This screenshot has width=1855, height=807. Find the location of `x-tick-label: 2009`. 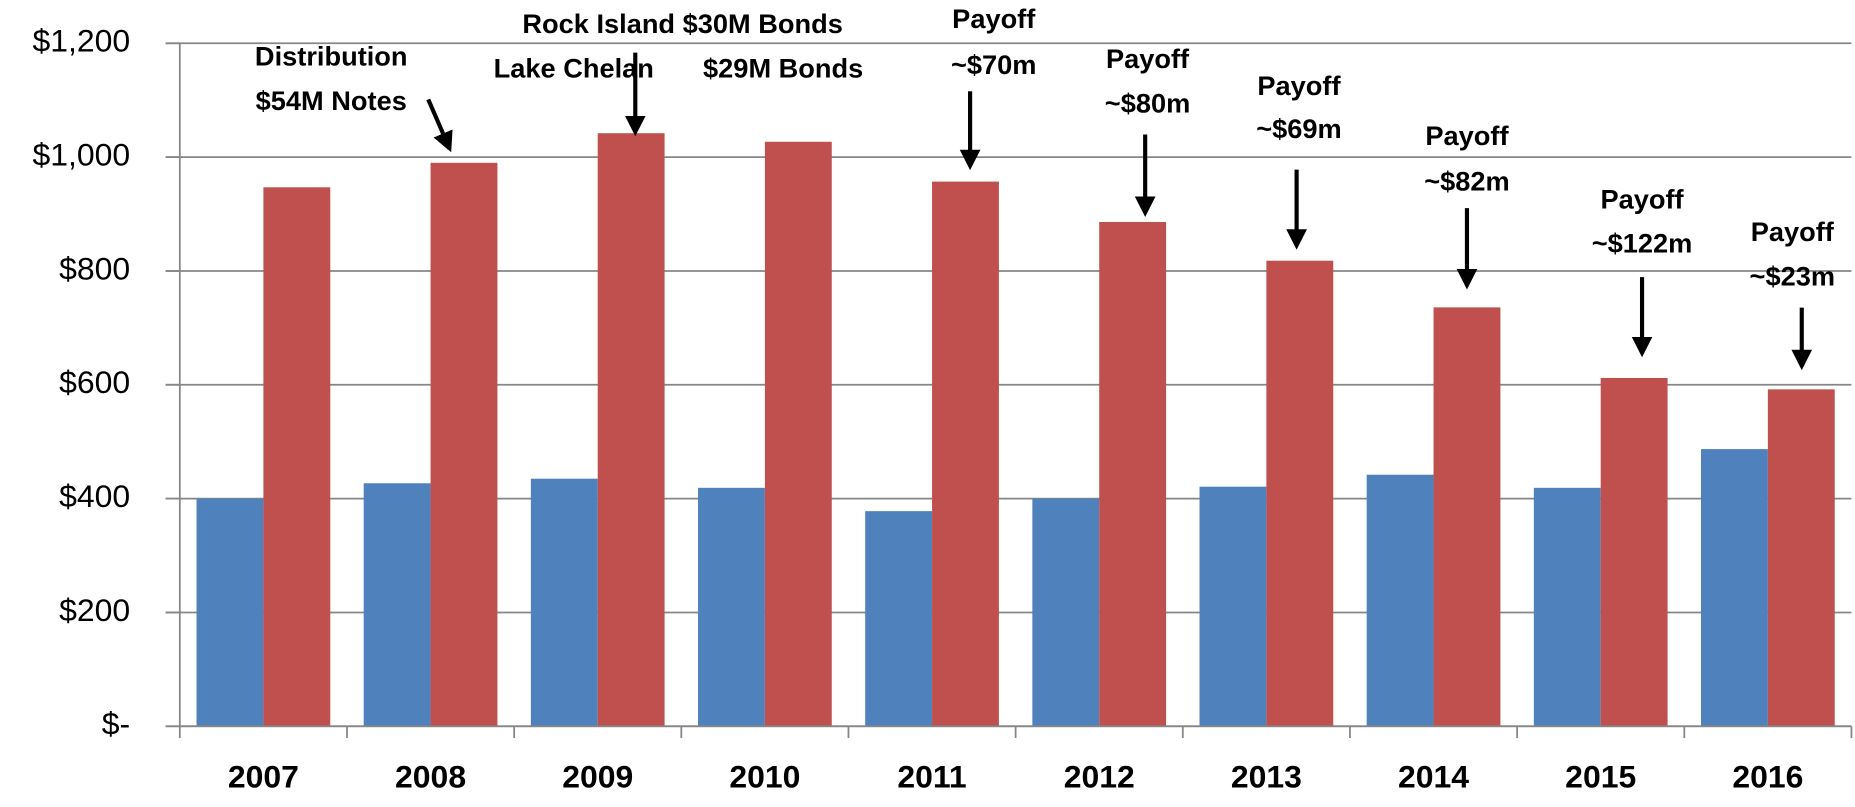

x-tick-label: 2009 is located at coordinates (597, 776).